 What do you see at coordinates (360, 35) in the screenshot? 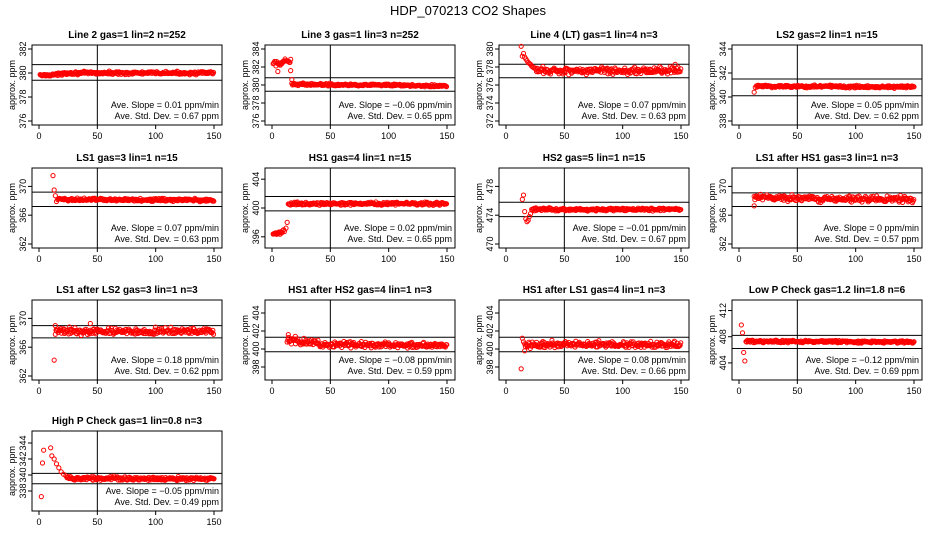
I see `panel-title: Line 3 gas=1 lin=3 n=252` at bounding box center [360, 35].